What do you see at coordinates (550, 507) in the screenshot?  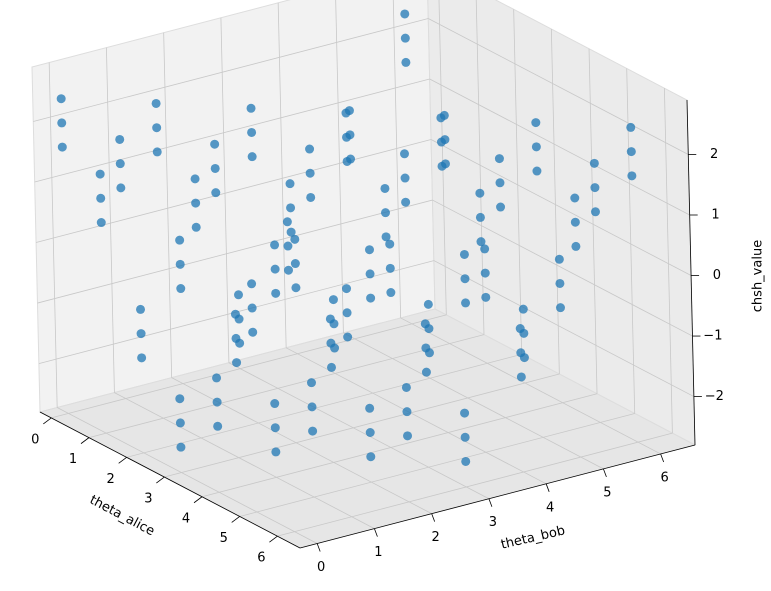 I see `y-tick-label: 4` at bounding box center [550, 507].